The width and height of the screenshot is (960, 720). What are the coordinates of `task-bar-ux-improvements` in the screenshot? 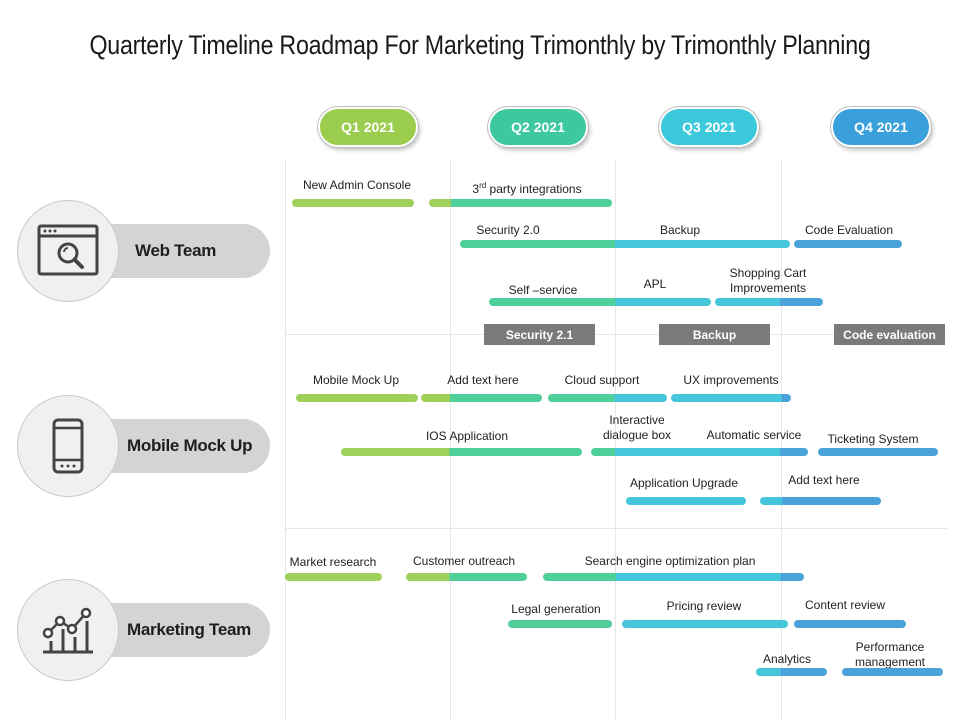 It's located at (731, 398).